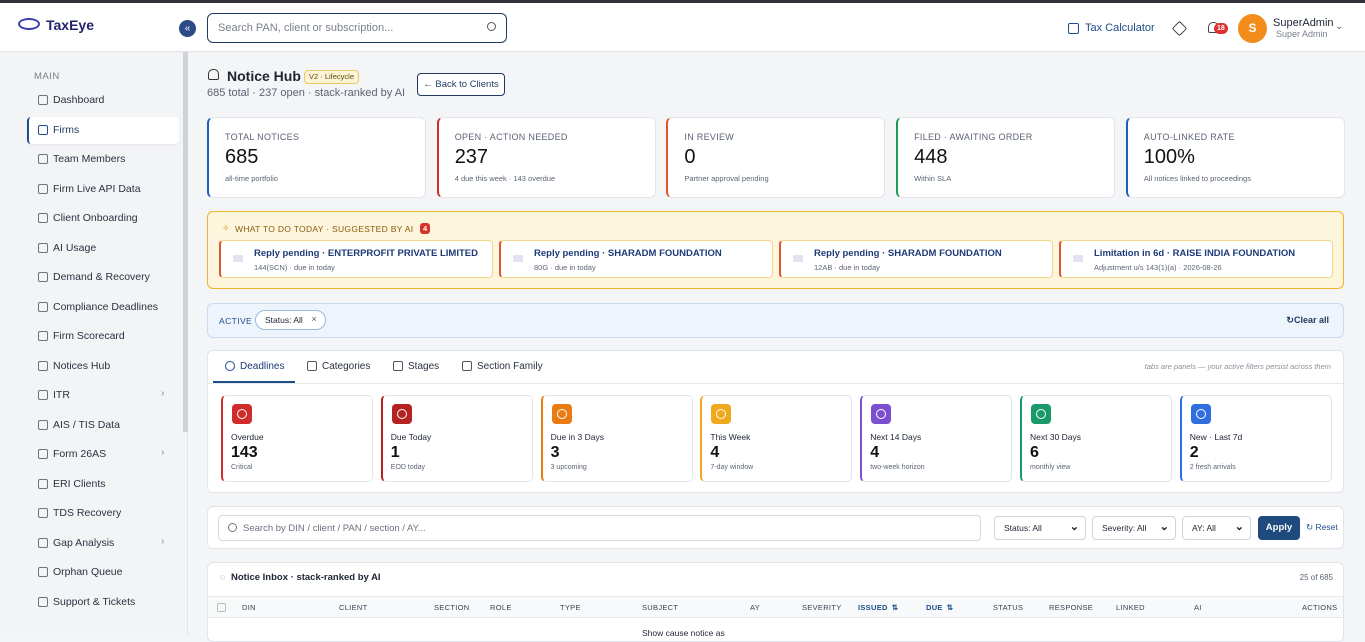  I want to click on filter-chip-label: Status: All, so click(284, 320).